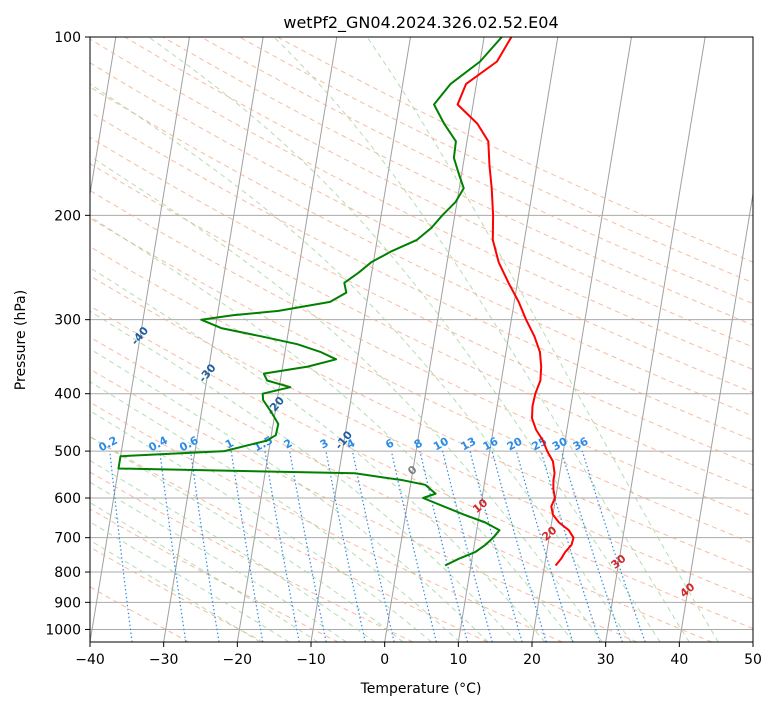  What do you see at coordinates (311, 660) in the screenshot?
I see `x-tick-label: −10` at bounding box center [311, 660].